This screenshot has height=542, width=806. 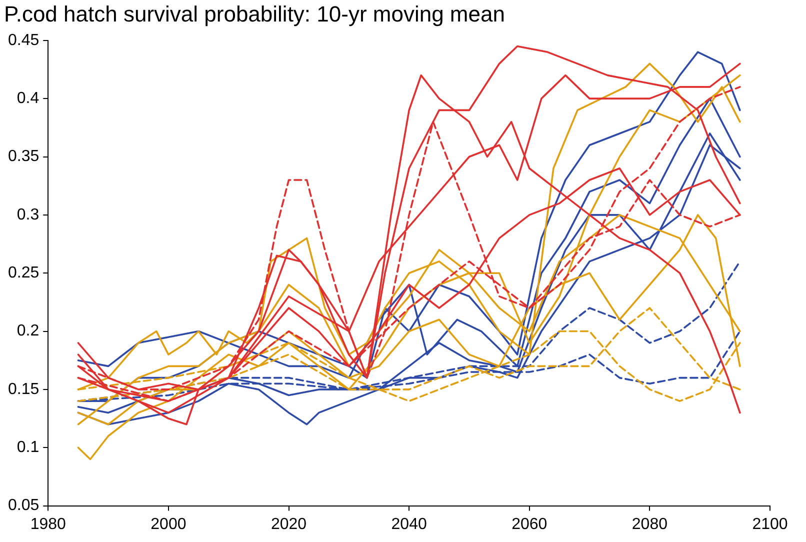 I want to click on y-tick-label: 0.45, so click(x=24, y=40).